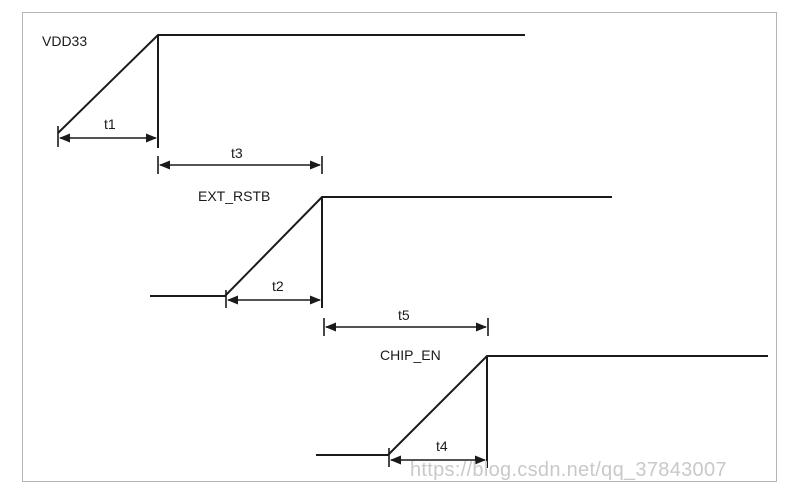 The height and width of the screenshot is (497, 797). I want to click on ext-rstb-signal: EXT_RSTB, so click(381, 248).